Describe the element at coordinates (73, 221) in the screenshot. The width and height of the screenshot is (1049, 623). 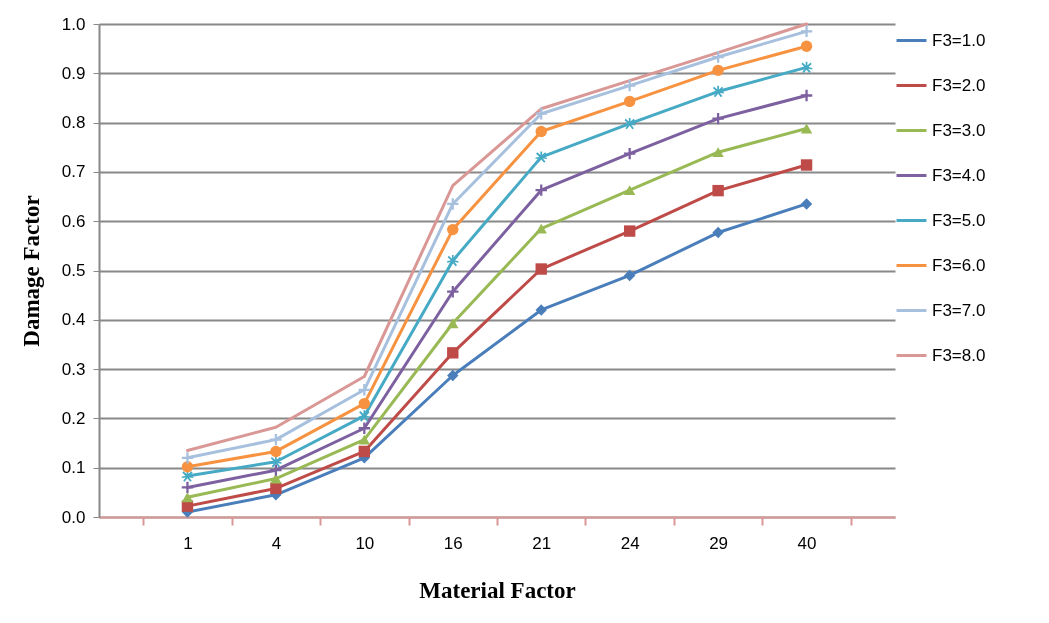
I see `y-tick-label: 0.6` at that location.